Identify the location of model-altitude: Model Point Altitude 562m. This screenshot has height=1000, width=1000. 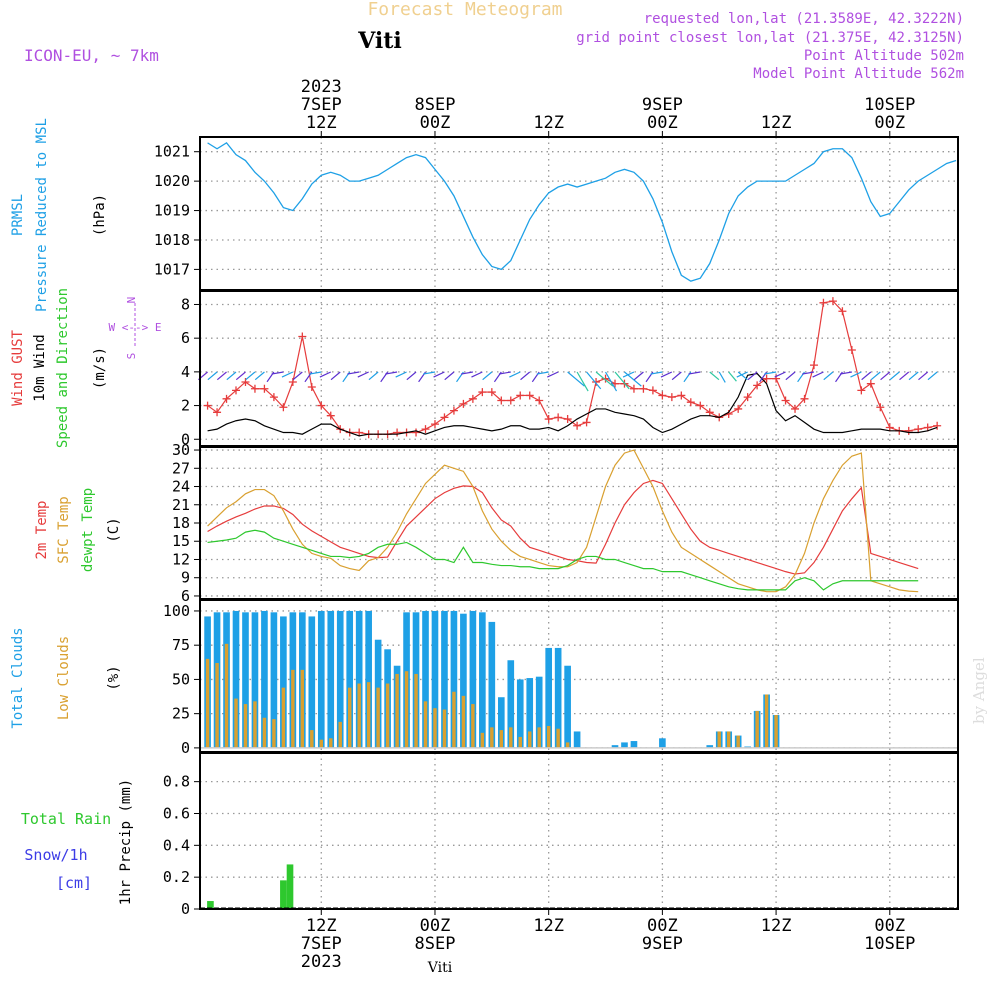
(858, 74).